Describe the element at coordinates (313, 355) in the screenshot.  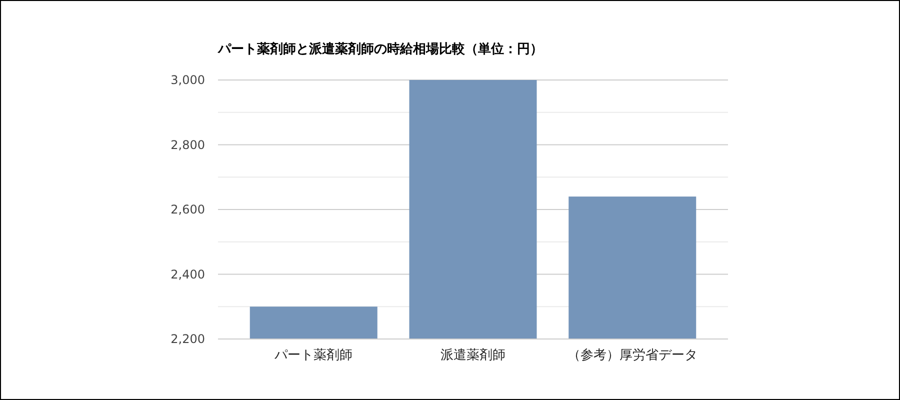
I see `x-tick-label: パート薬剤師` at that location.